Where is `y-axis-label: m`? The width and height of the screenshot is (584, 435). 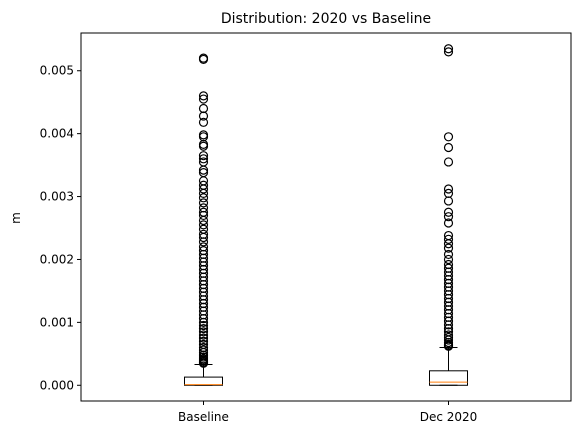
y-axis-label: m is located at coordinates (16, 218).